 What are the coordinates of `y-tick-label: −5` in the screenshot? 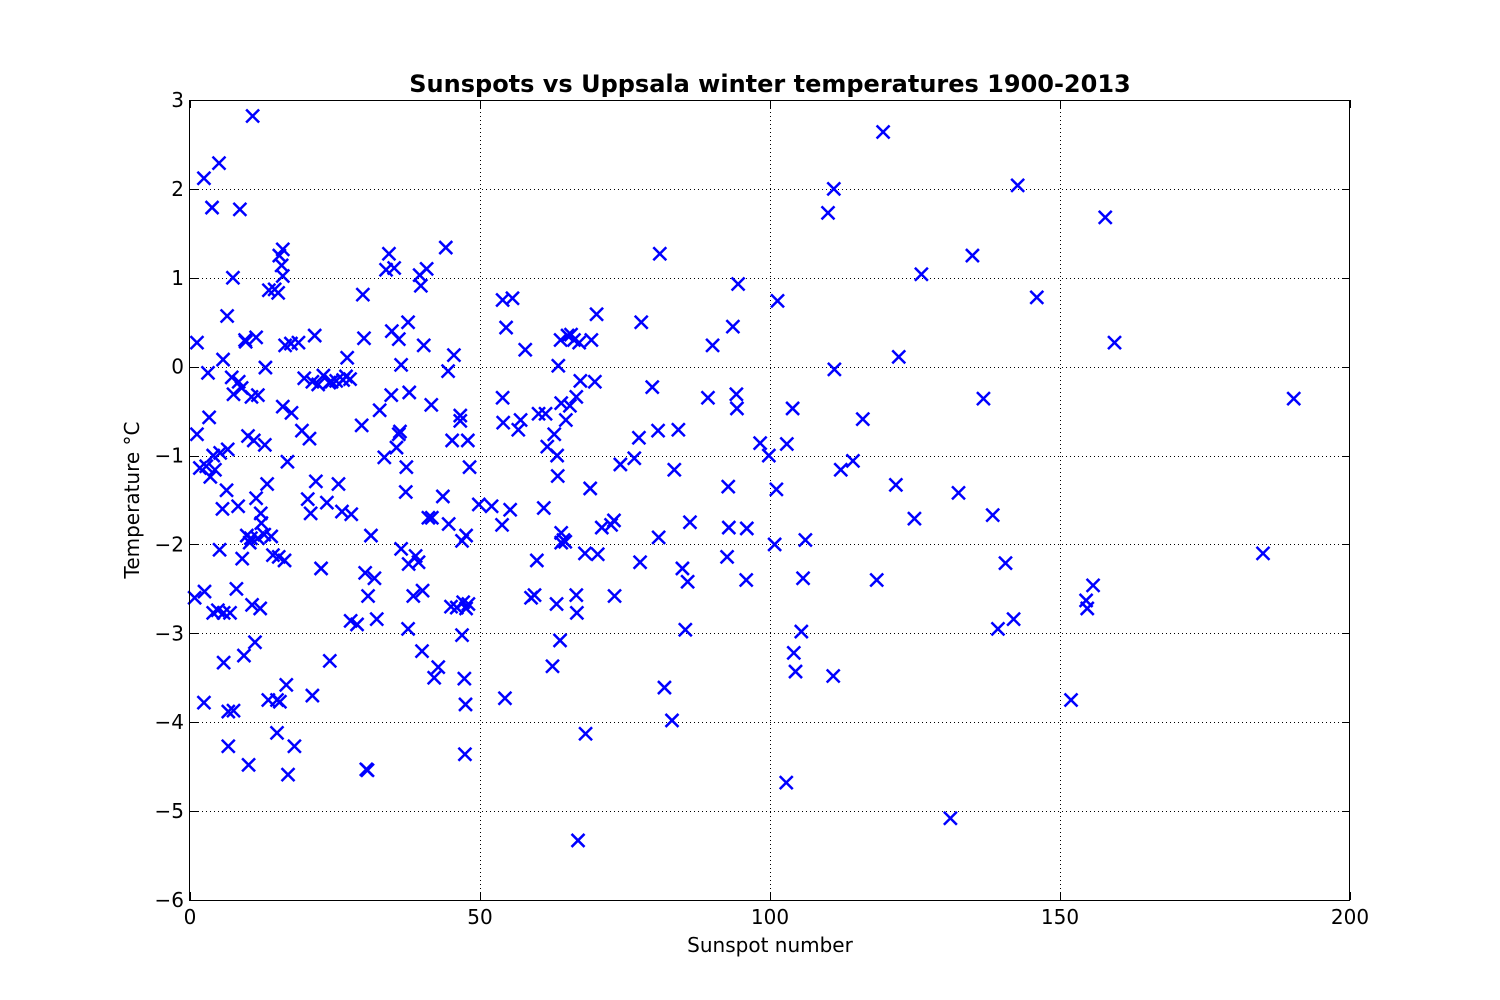 It's located at (169, 811).